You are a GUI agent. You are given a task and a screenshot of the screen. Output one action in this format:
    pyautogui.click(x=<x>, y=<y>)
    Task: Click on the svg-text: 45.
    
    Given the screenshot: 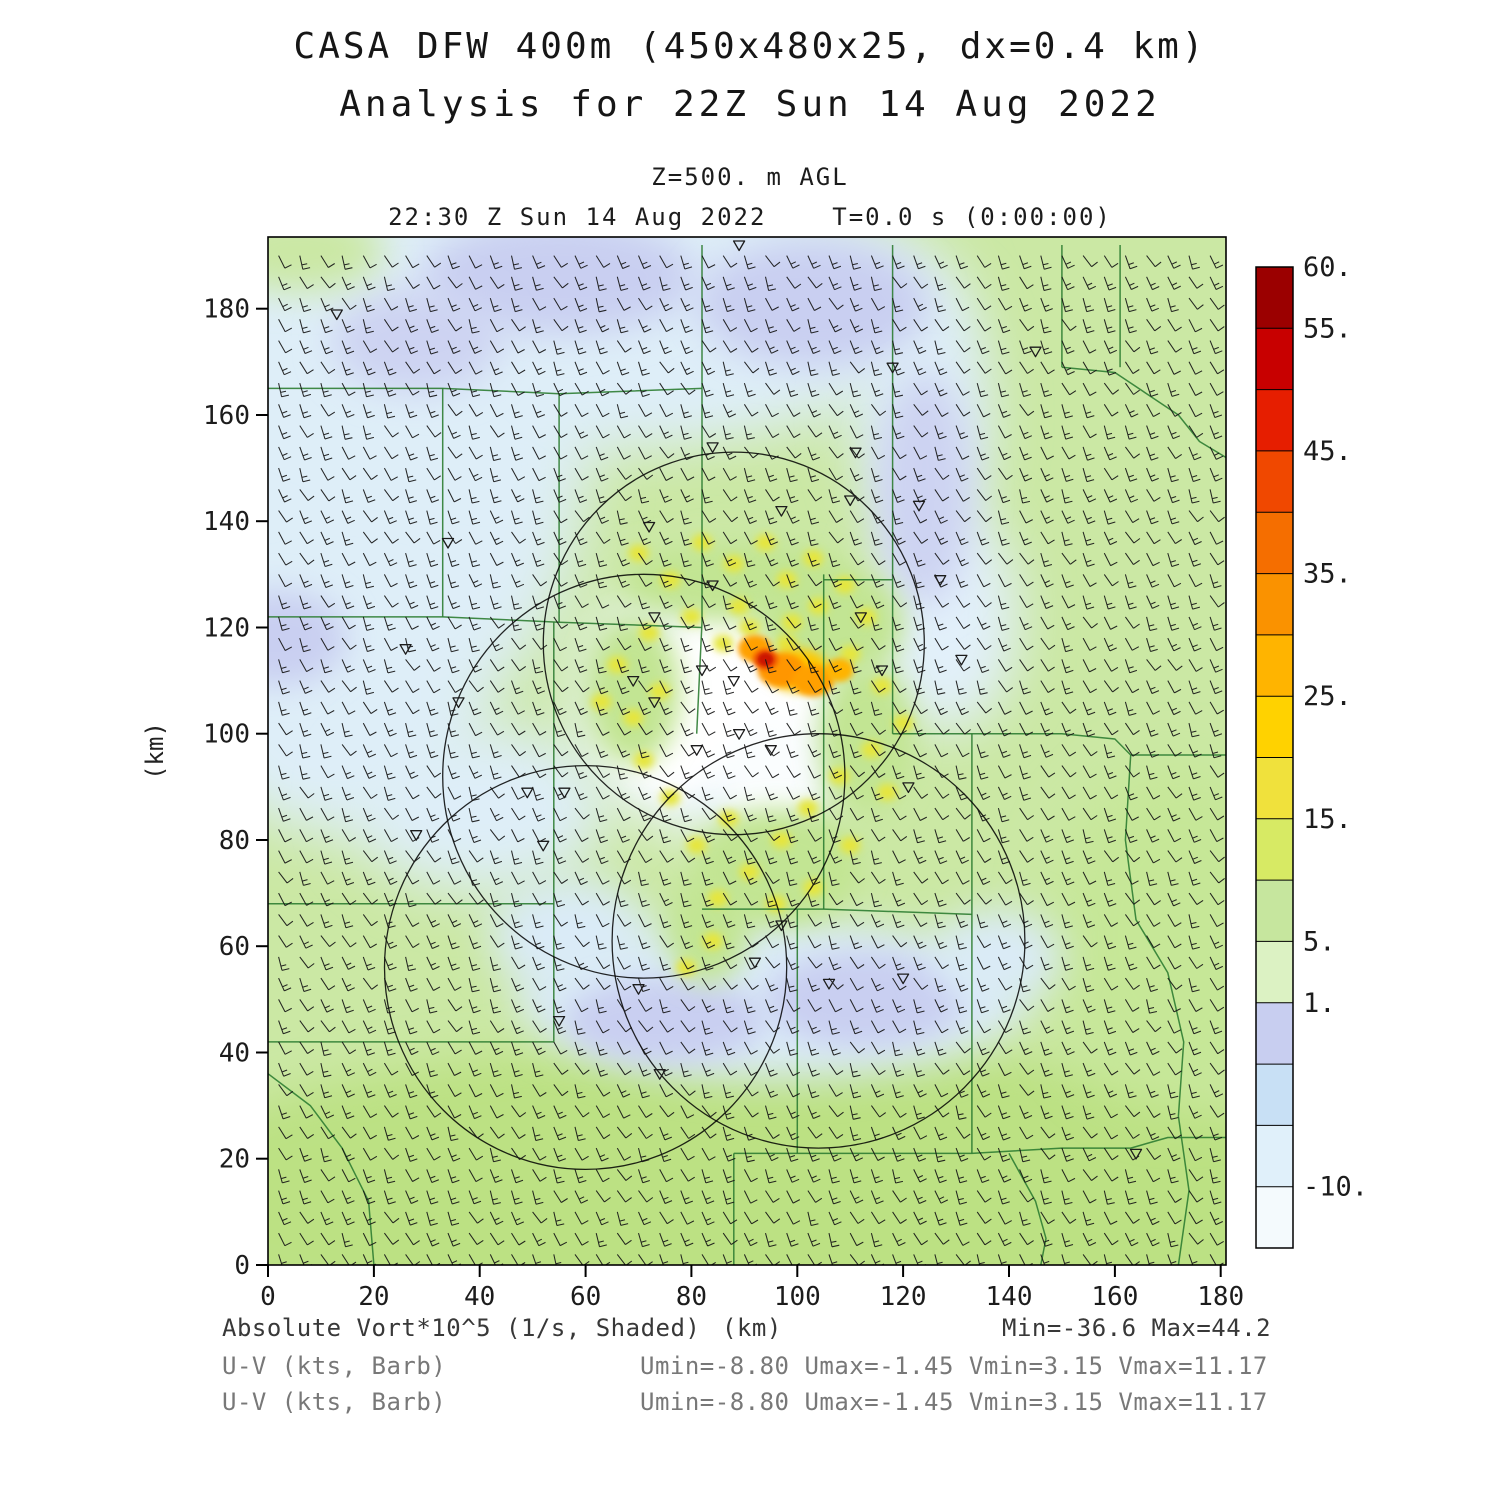 What is the action you would take?
    pyautogui.click(x=1327, y=451)
    